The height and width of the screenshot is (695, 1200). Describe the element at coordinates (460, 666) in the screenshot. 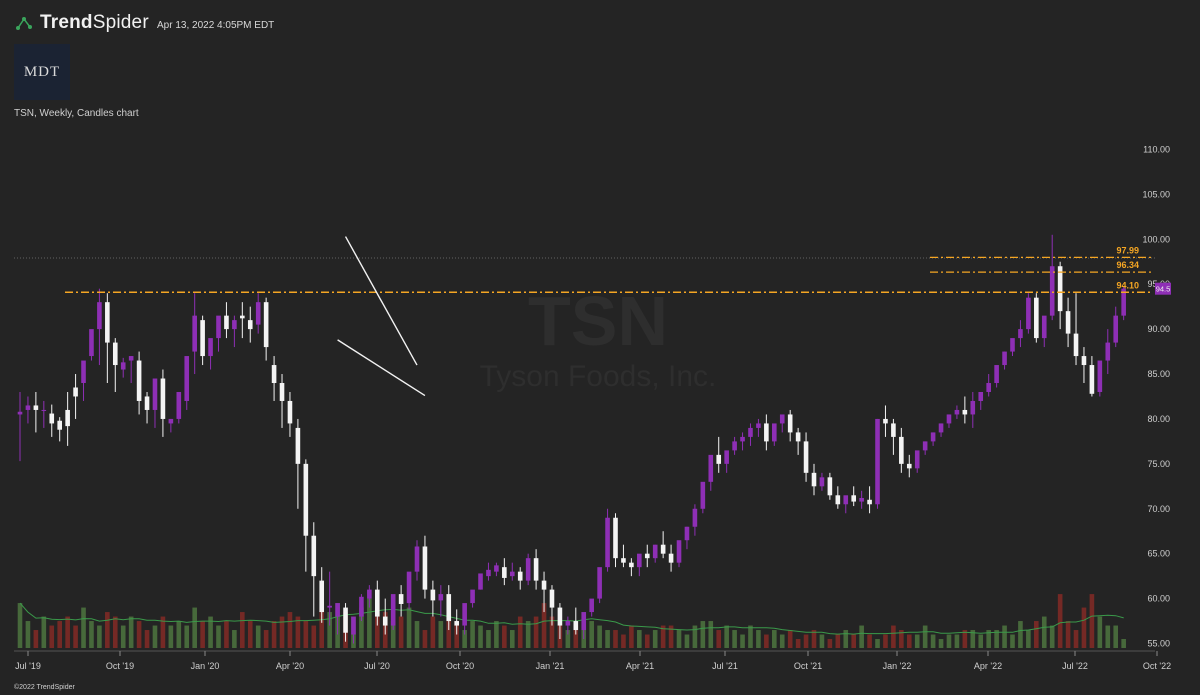

I see `x-tick-label: Oct '20` at that location.